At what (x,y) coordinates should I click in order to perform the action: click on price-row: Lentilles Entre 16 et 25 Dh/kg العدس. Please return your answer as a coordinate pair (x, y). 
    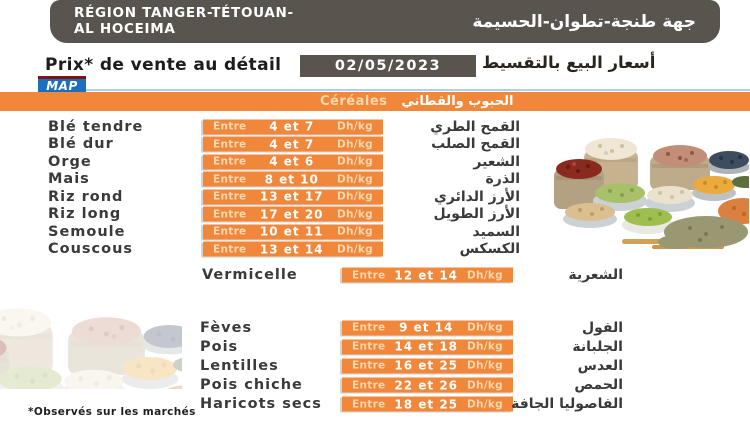
    Looking at the image, I should click on (411, 365).